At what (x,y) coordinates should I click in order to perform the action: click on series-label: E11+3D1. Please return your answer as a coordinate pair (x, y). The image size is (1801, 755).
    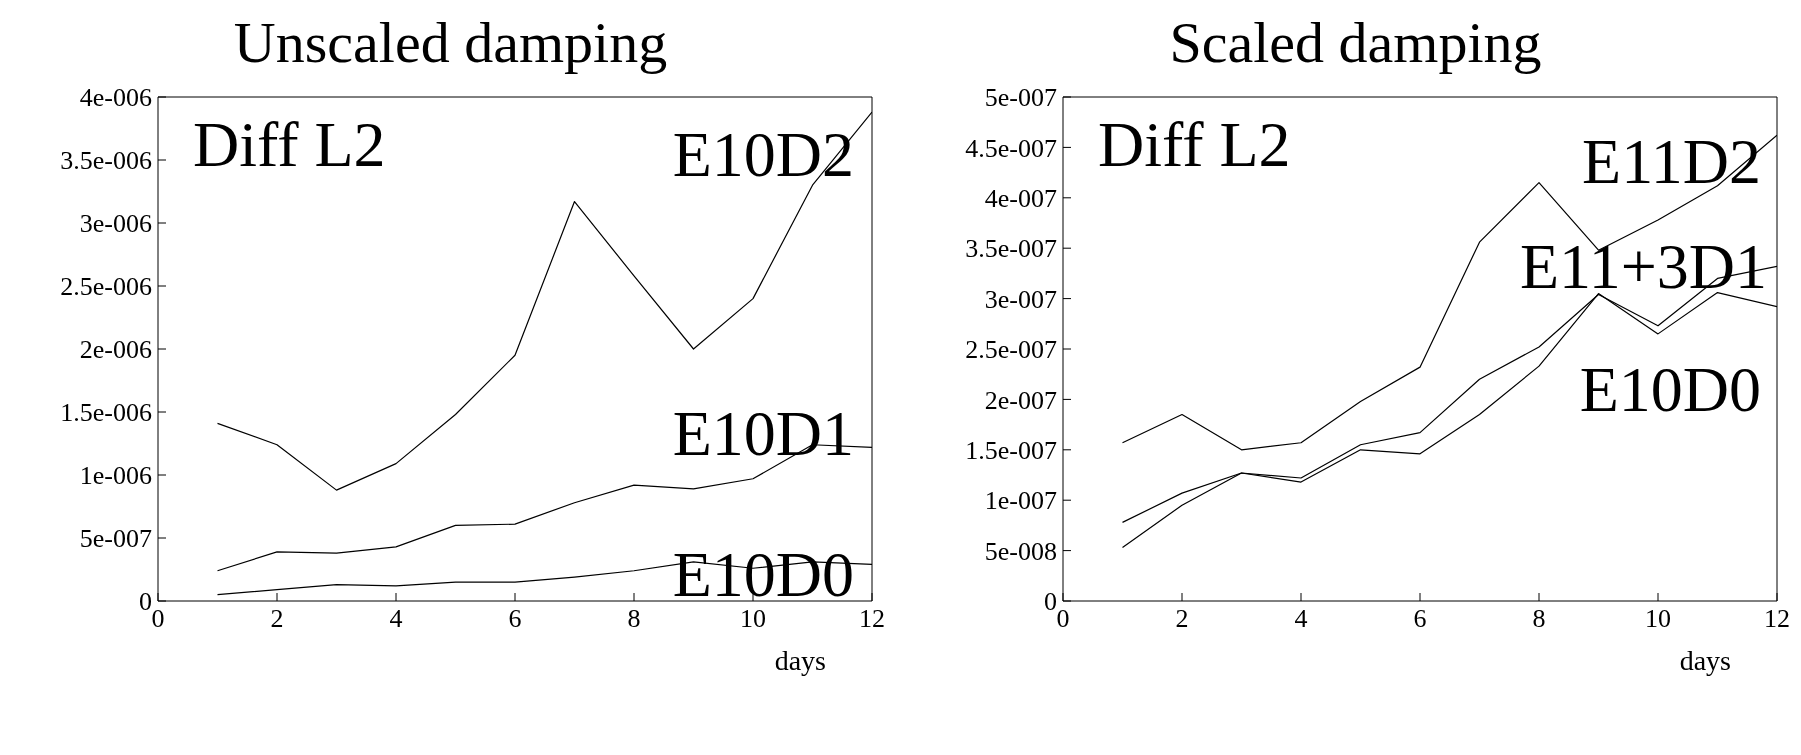
    Looking at the image, I should click on (1643, 267).